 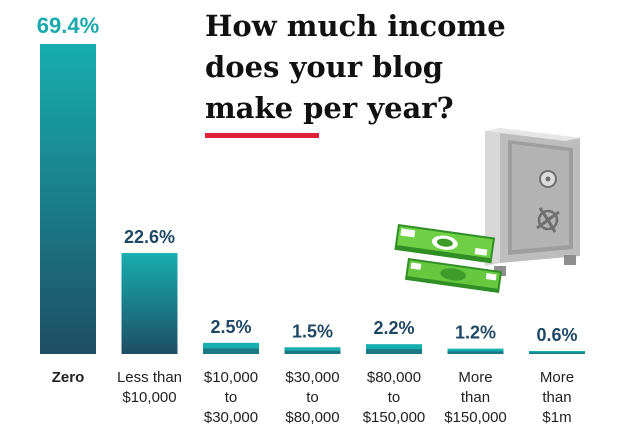 I want to click on value-label: 1.2%, so click(x=475, y=333).